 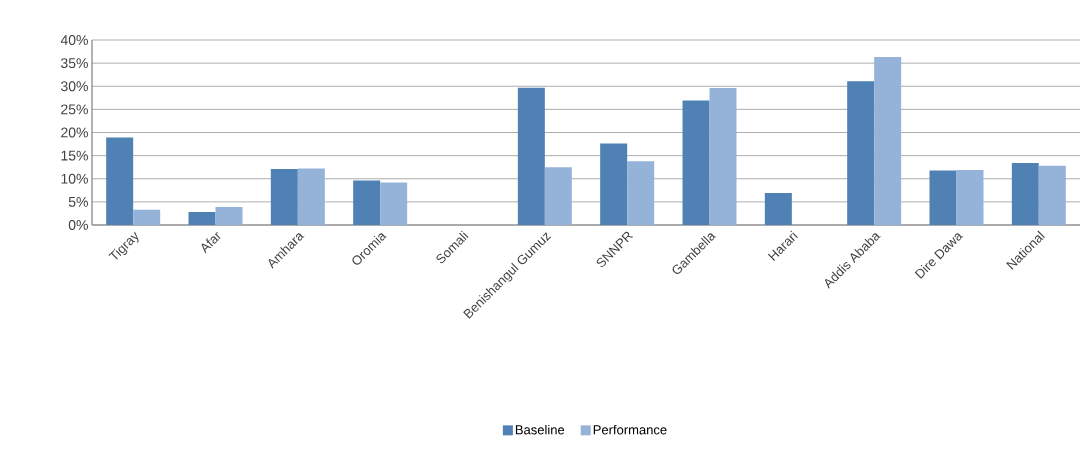 I want to click on legend-label: Baseline, so click(x=540, y=429).